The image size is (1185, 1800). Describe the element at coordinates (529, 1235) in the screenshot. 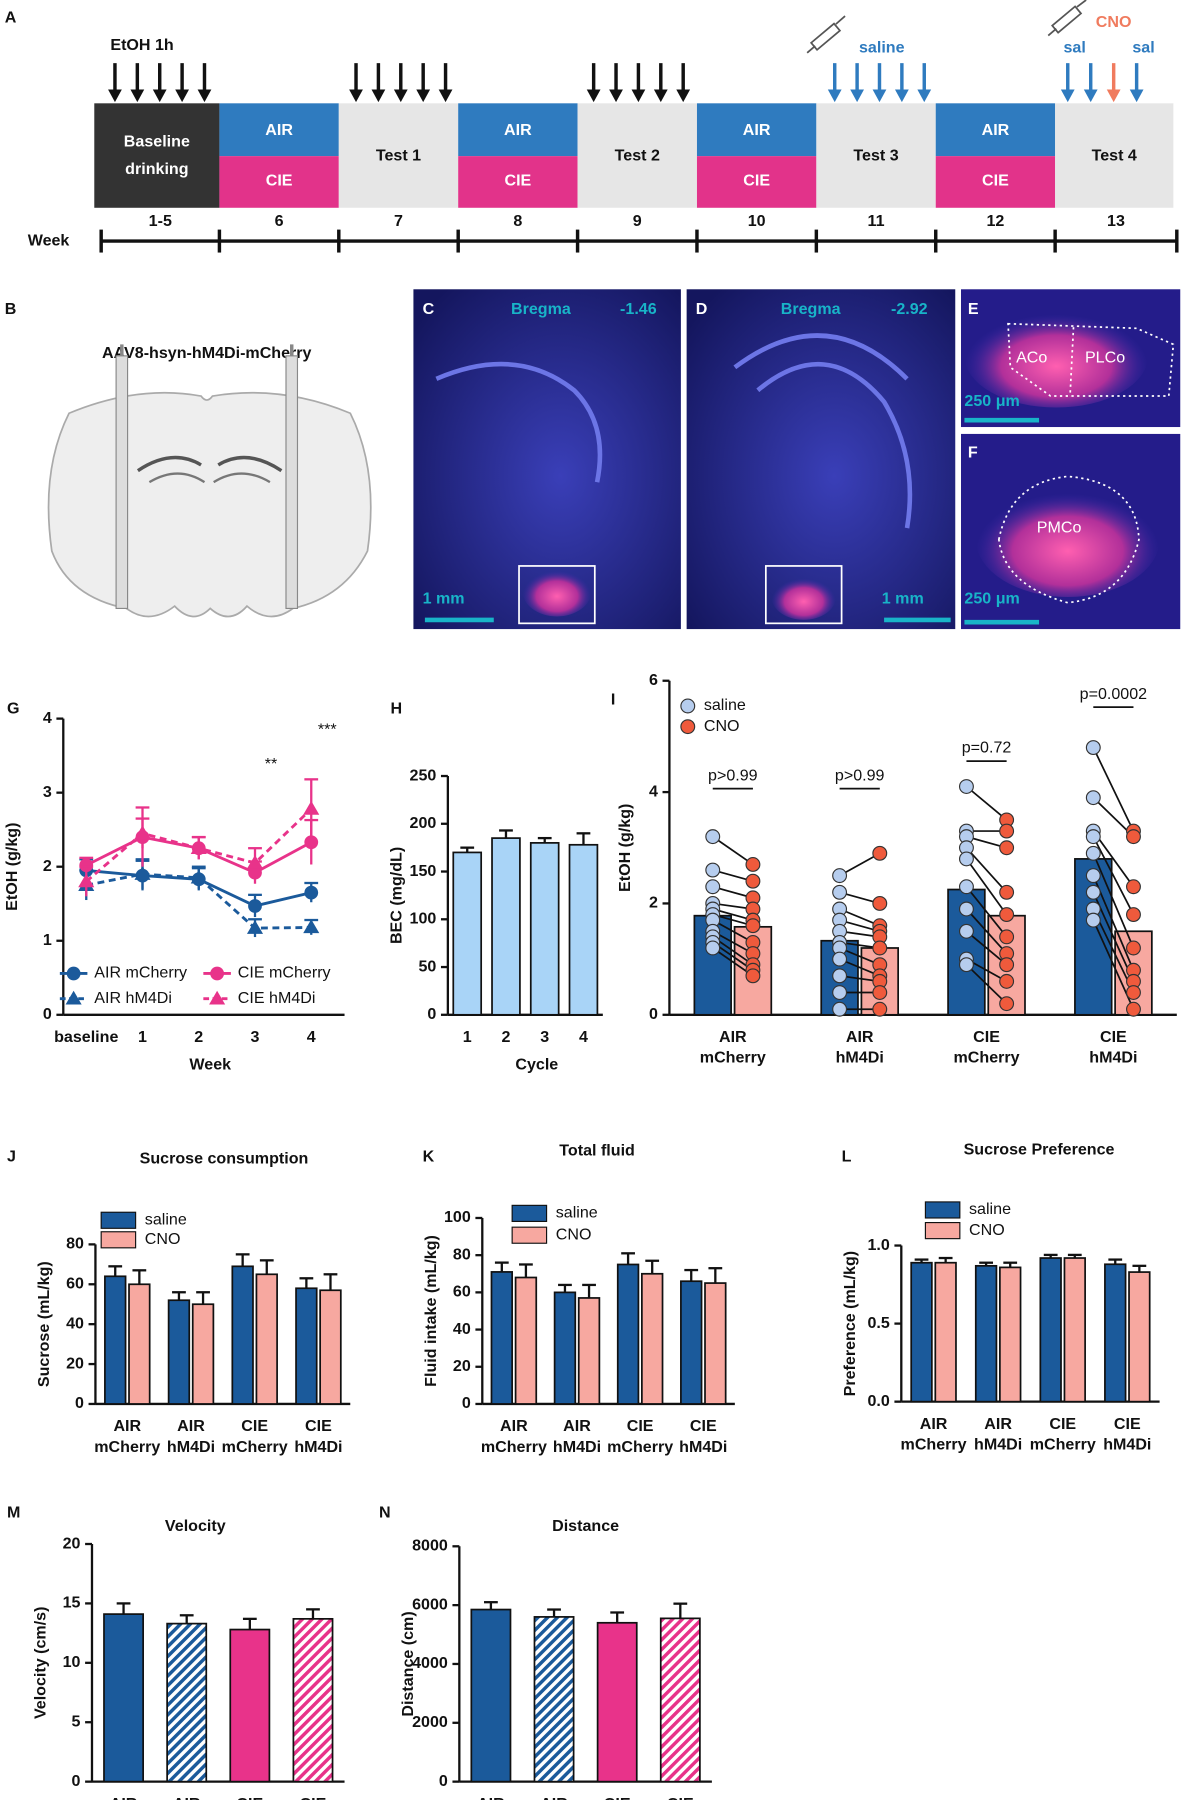

I see `legend-swatch` at that location.